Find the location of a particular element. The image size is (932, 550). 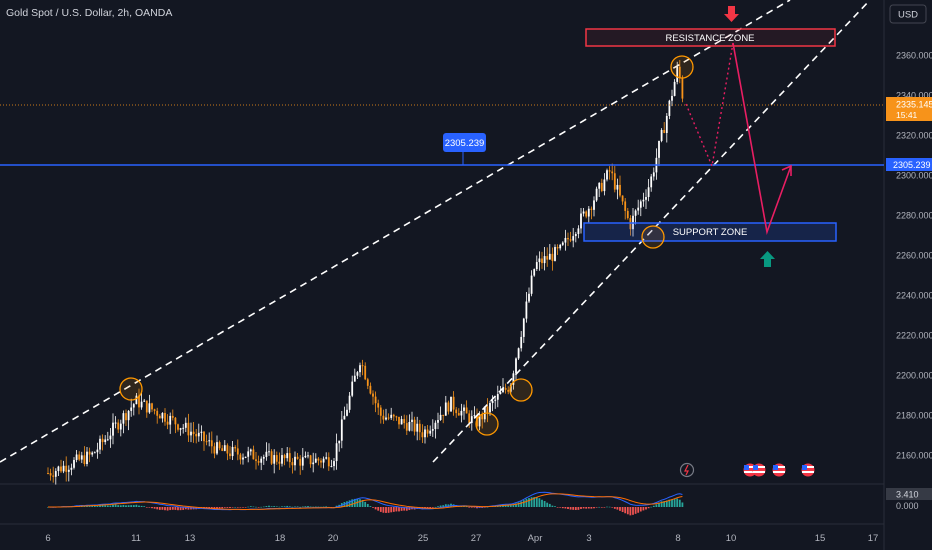

key-level-badge-value: 2305.239 is located at coordinates (912, 165).